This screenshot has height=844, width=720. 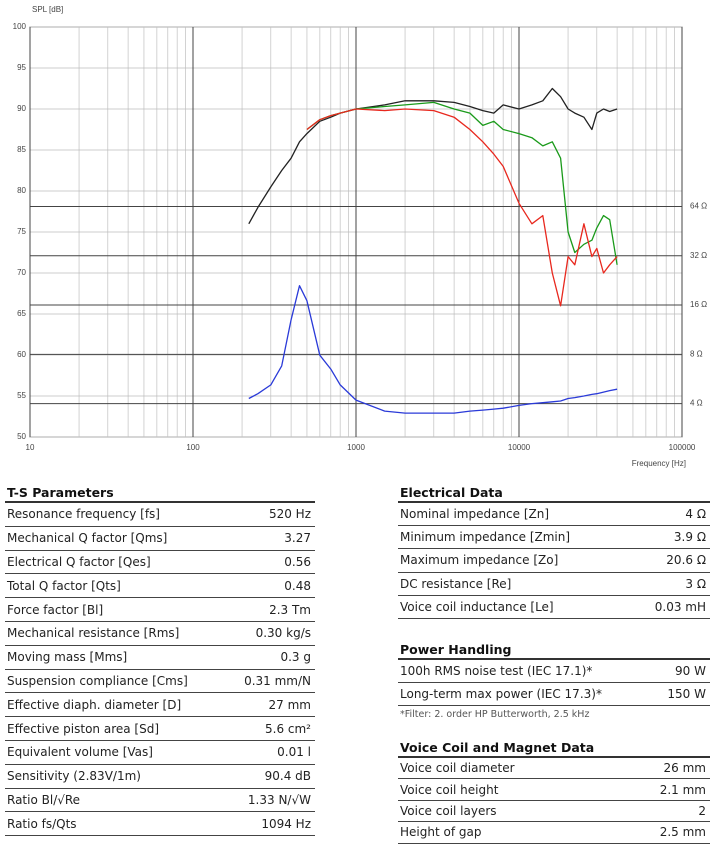 I want to click on y2-tick-label: 8 Ω, so click(x=696, y=353).